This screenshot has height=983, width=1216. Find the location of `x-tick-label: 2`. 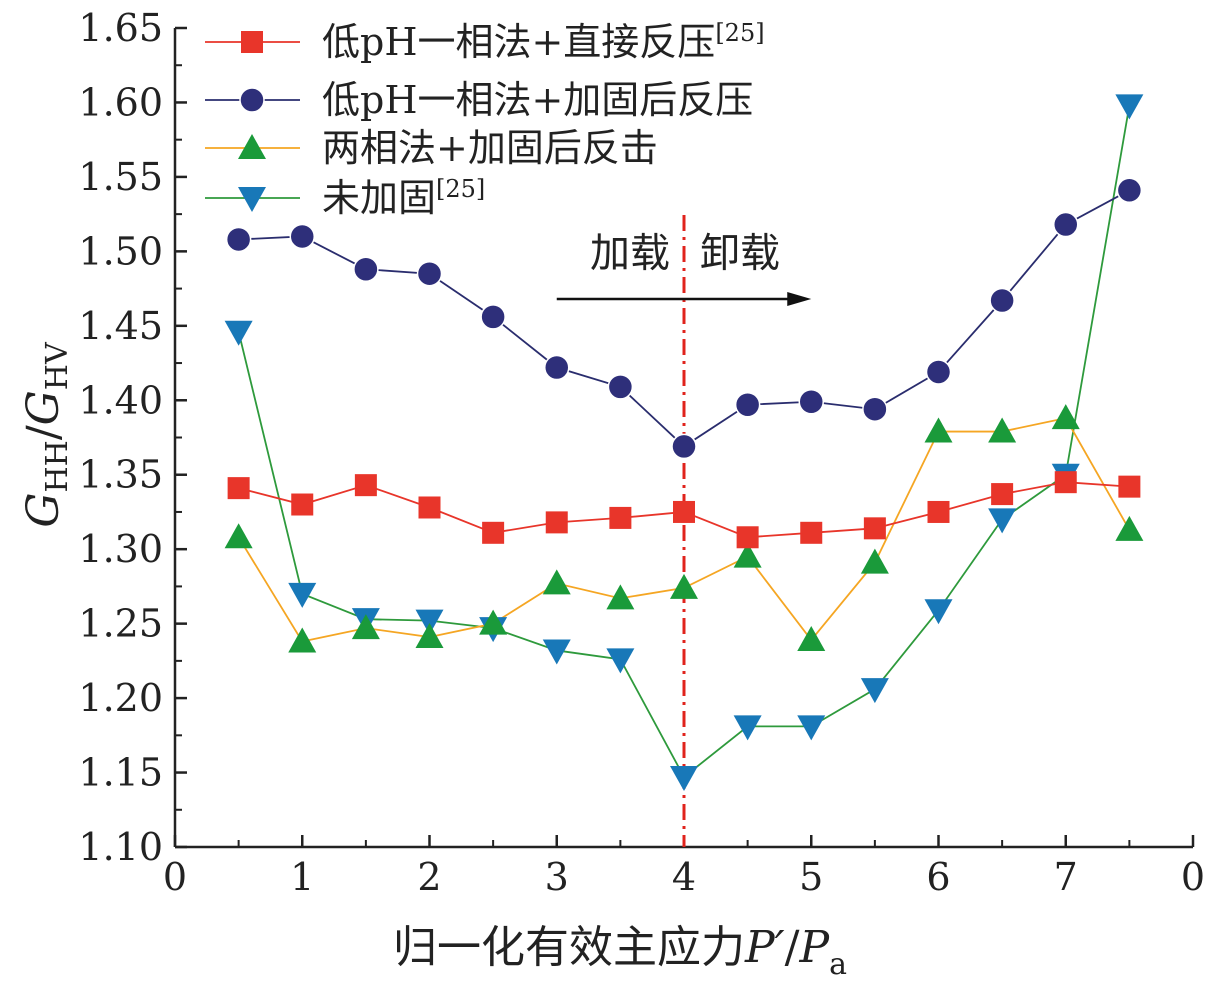

x-tick-label: 2 is located at coordinates (429, 877).